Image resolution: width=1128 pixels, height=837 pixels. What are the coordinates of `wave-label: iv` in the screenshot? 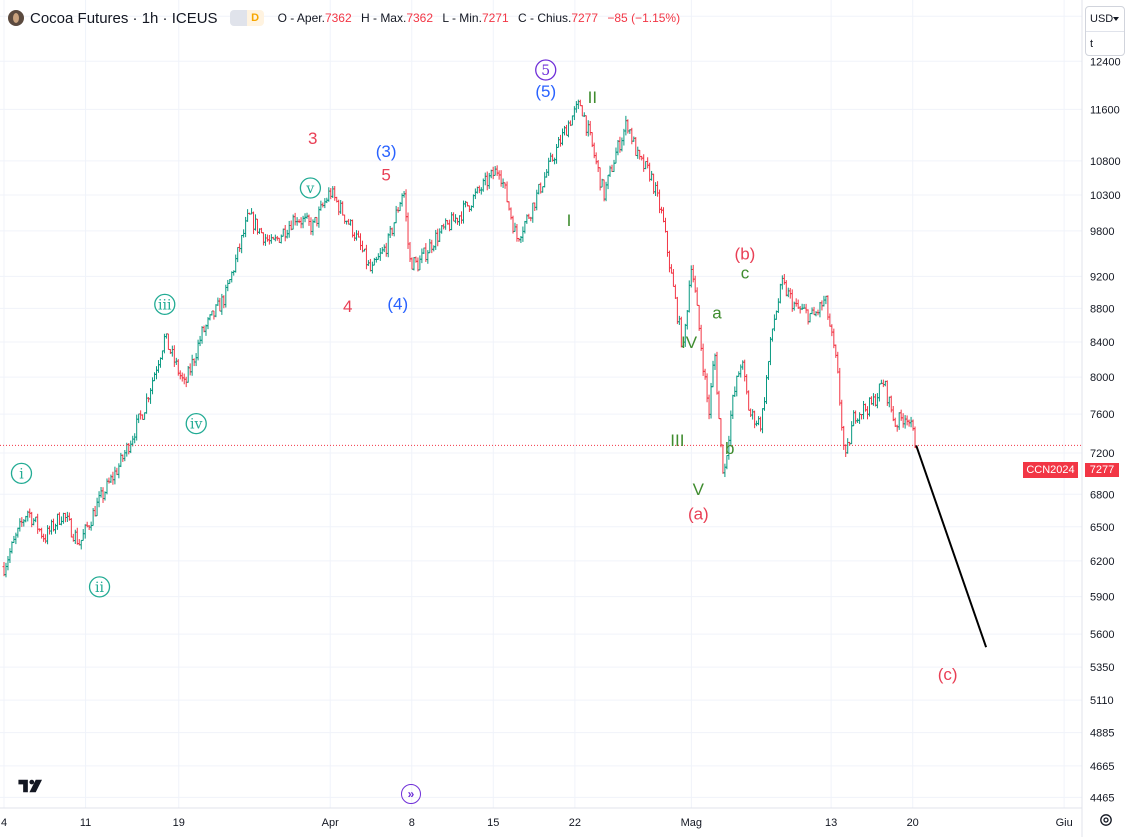 It's located at (196, 425).